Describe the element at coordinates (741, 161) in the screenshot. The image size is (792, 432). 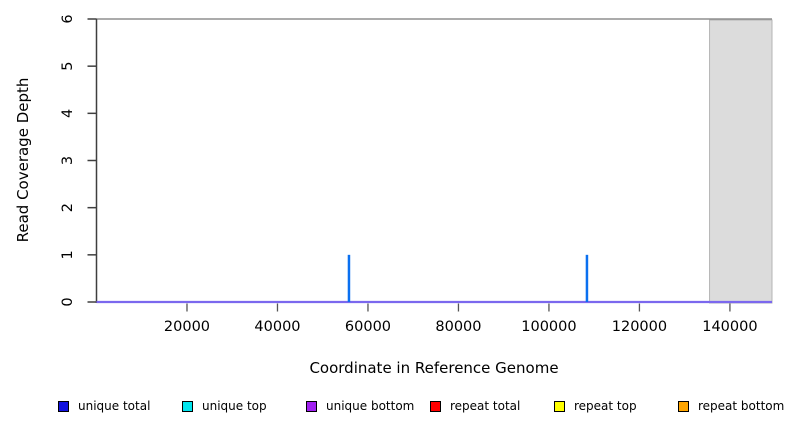
I see `shaded-region` at that location.